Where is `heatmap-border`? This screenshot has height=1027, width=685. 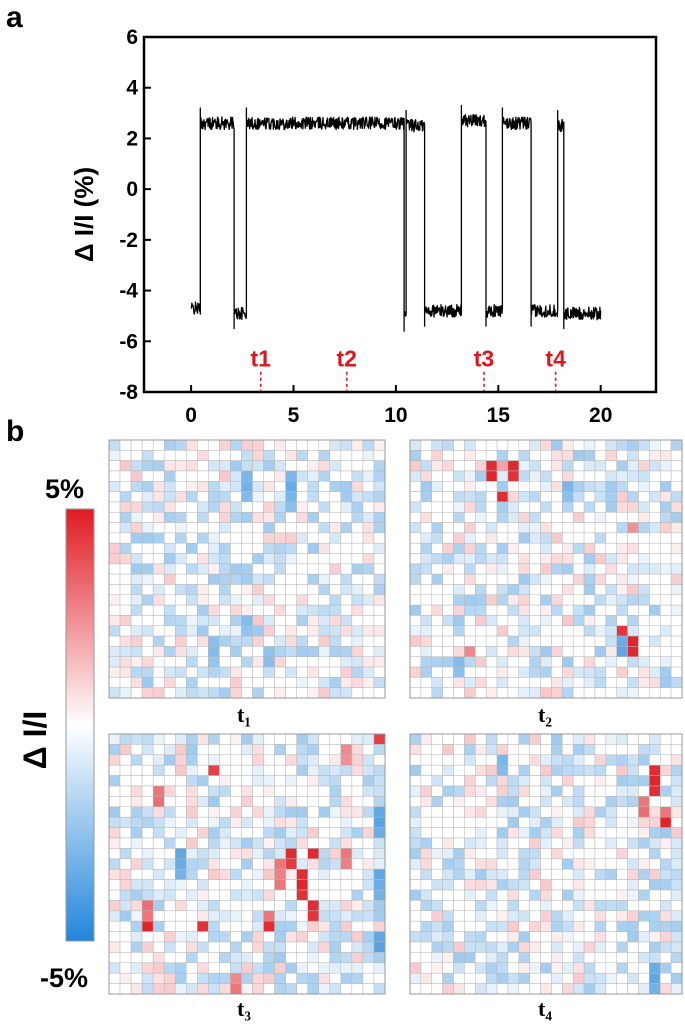 heatmap-border is located at coordinates (247, 569).